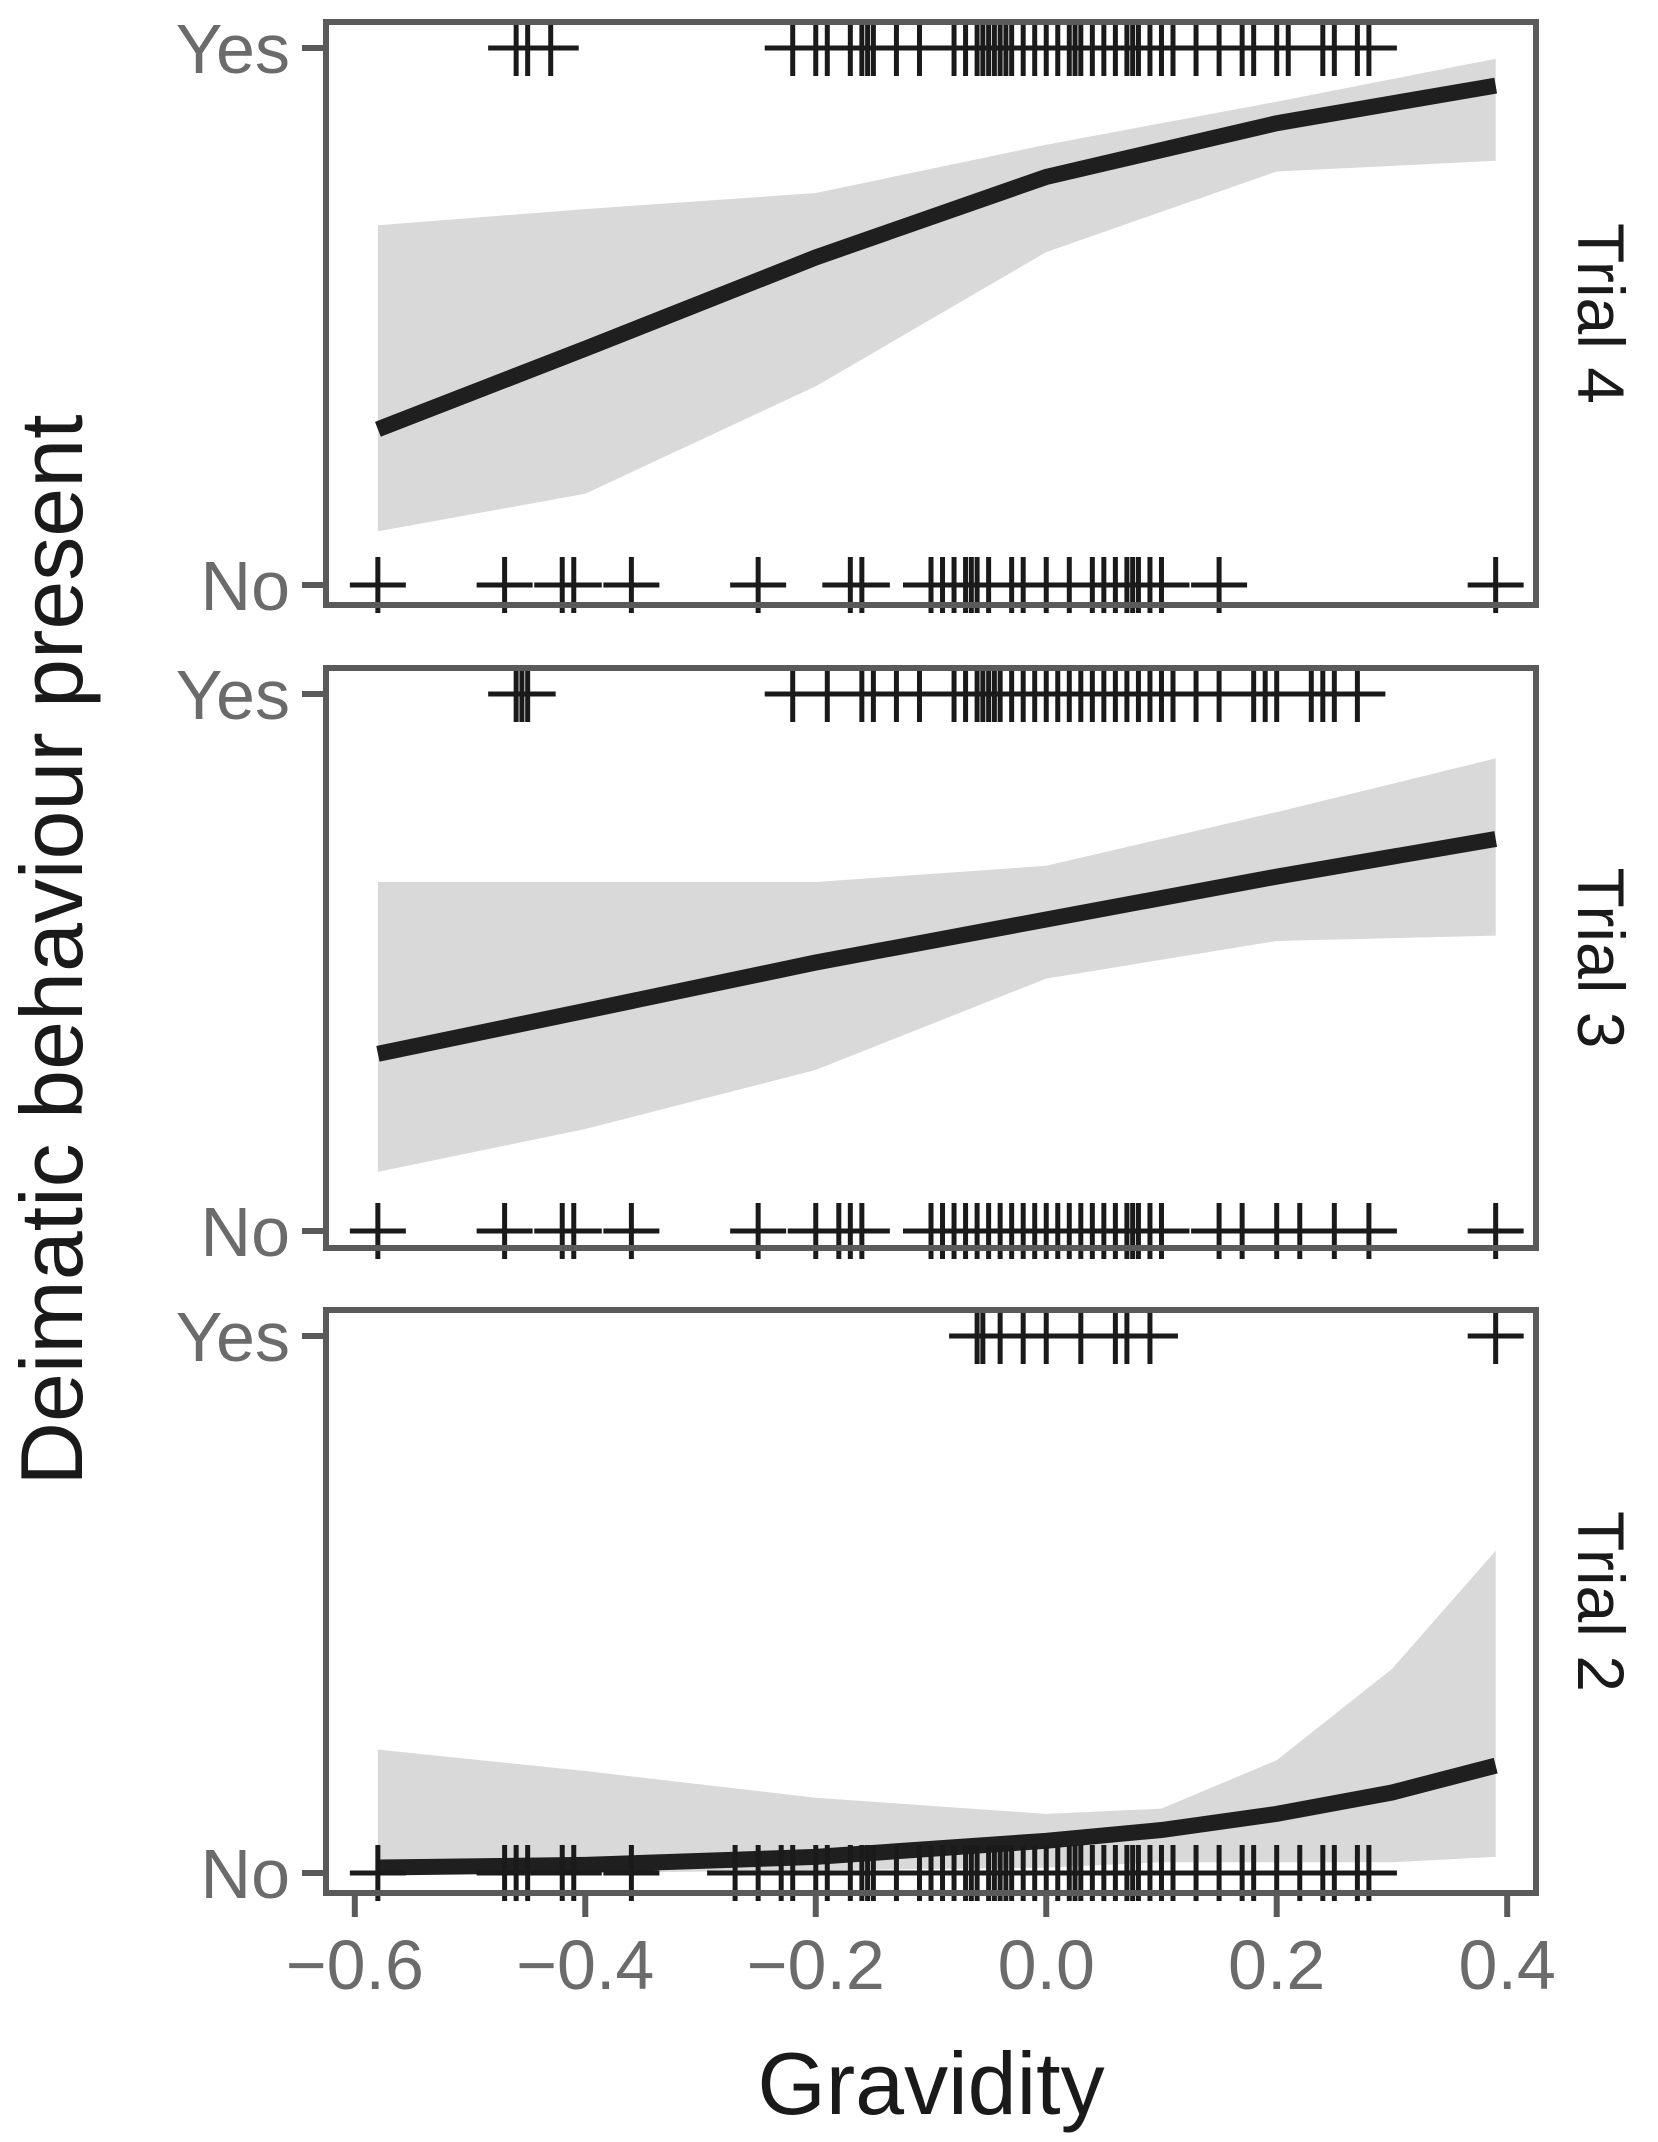 This screenshot has height=2142, width=1658. What do you see at coordinates (1601, 1601) in the screenshot?
I see `facet-label-trial-2: Trial 2` at bounding box center [1601, 1601].